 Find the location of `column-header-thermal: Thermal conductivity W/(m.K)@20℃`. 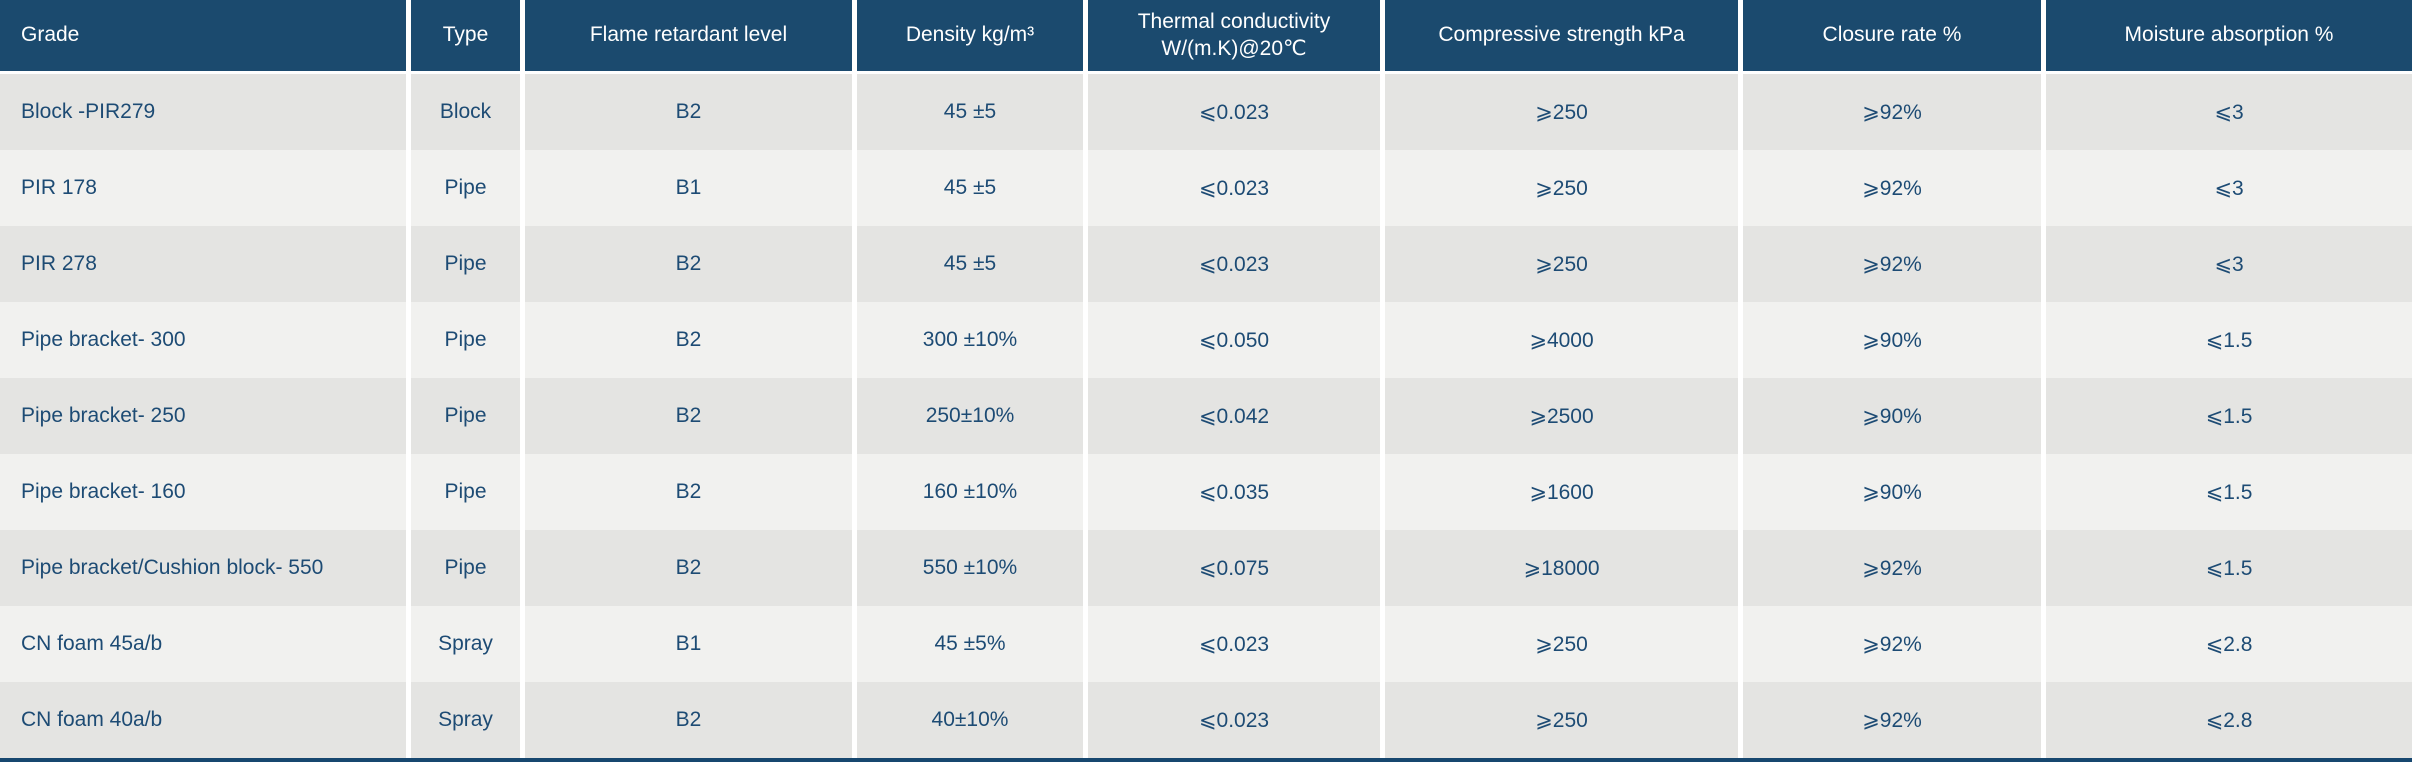

column-header-thermal: Thermal conductivity W/(m.K)@20℃ is located at coordinates (1236, 37).